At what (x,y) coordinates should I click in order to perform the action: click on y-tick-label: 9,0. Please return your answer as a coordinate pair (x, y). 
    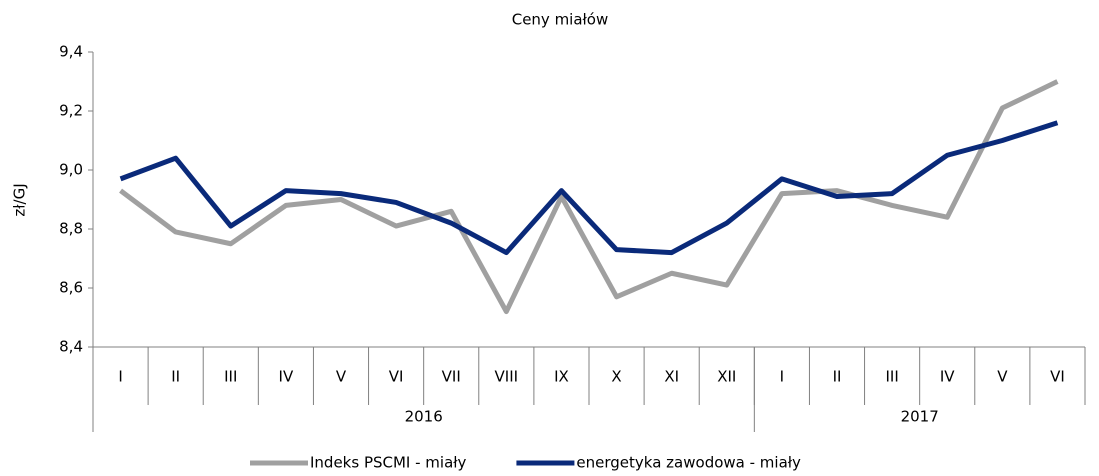
    Looking at the image, I should click on (71, 170).